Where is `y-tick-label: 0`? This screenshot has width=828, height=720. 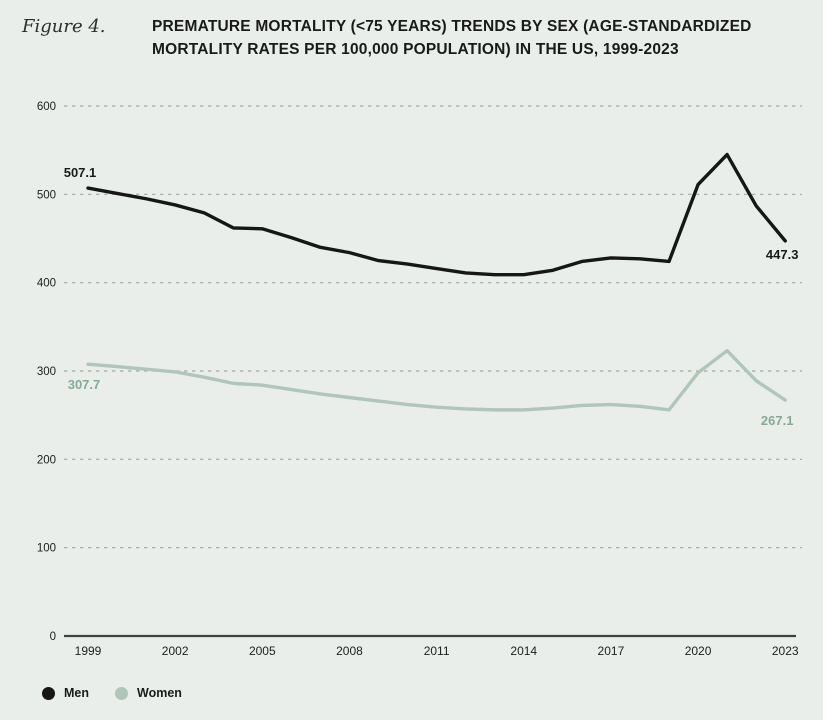 y-tick-label: 0 is located at coordinates (53, 637).